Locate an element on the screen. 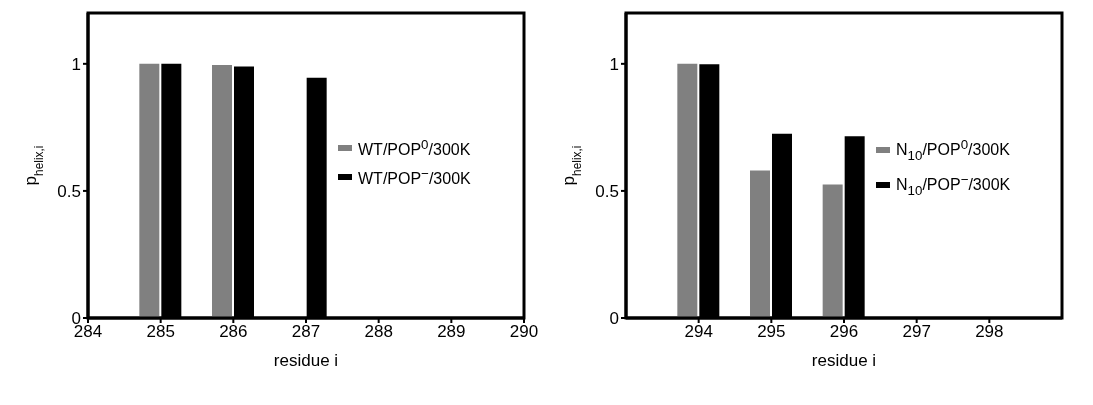  x-tick-label: 290 is located at coordinates (524, 332).